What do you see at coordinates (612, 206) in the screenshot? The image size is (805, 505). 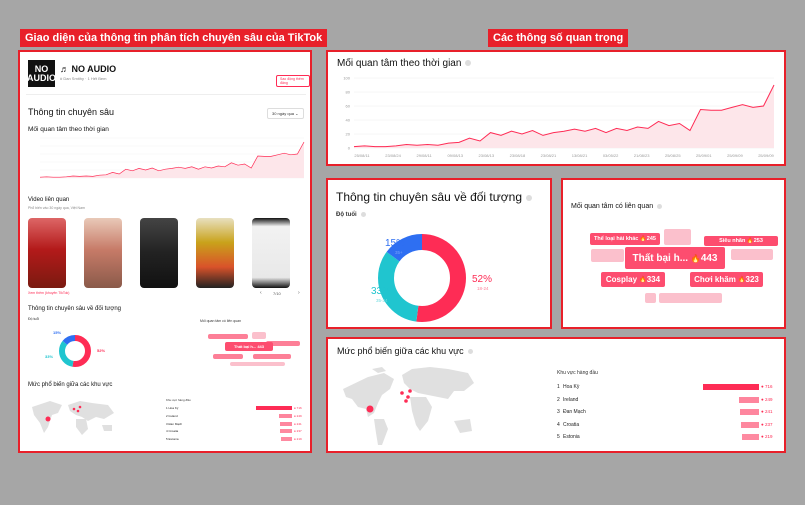 I see `related-panel-title-text: Mối quan tâm có liên quan` at bounding box center [612, 206].